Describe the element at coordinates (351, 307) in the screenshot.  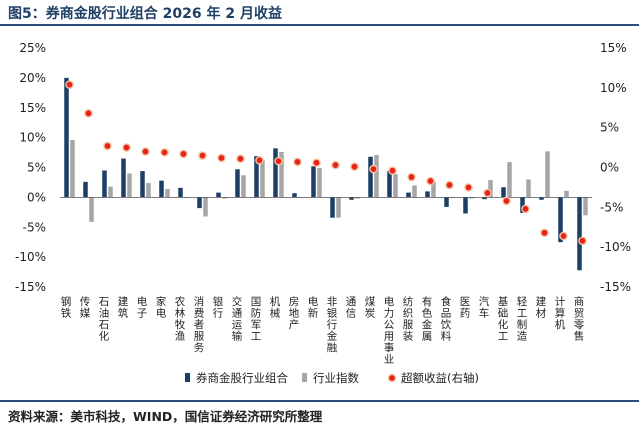
I see `category-label: 通信` at that location.